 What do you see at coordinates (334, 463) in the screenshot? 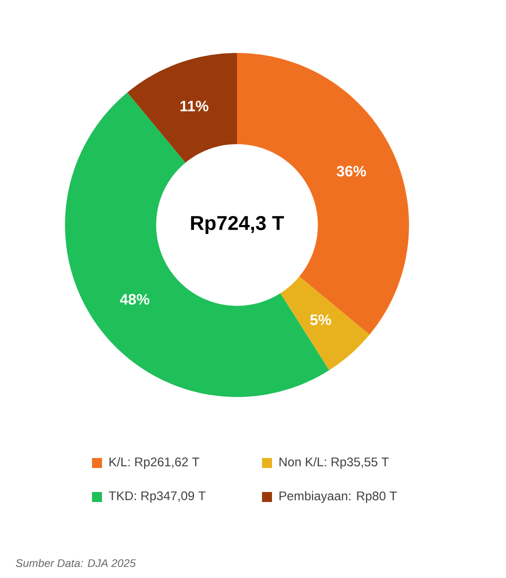
I see `legend-label: Non K/L: Rp35,55 T` at bounding box center [334, 463].